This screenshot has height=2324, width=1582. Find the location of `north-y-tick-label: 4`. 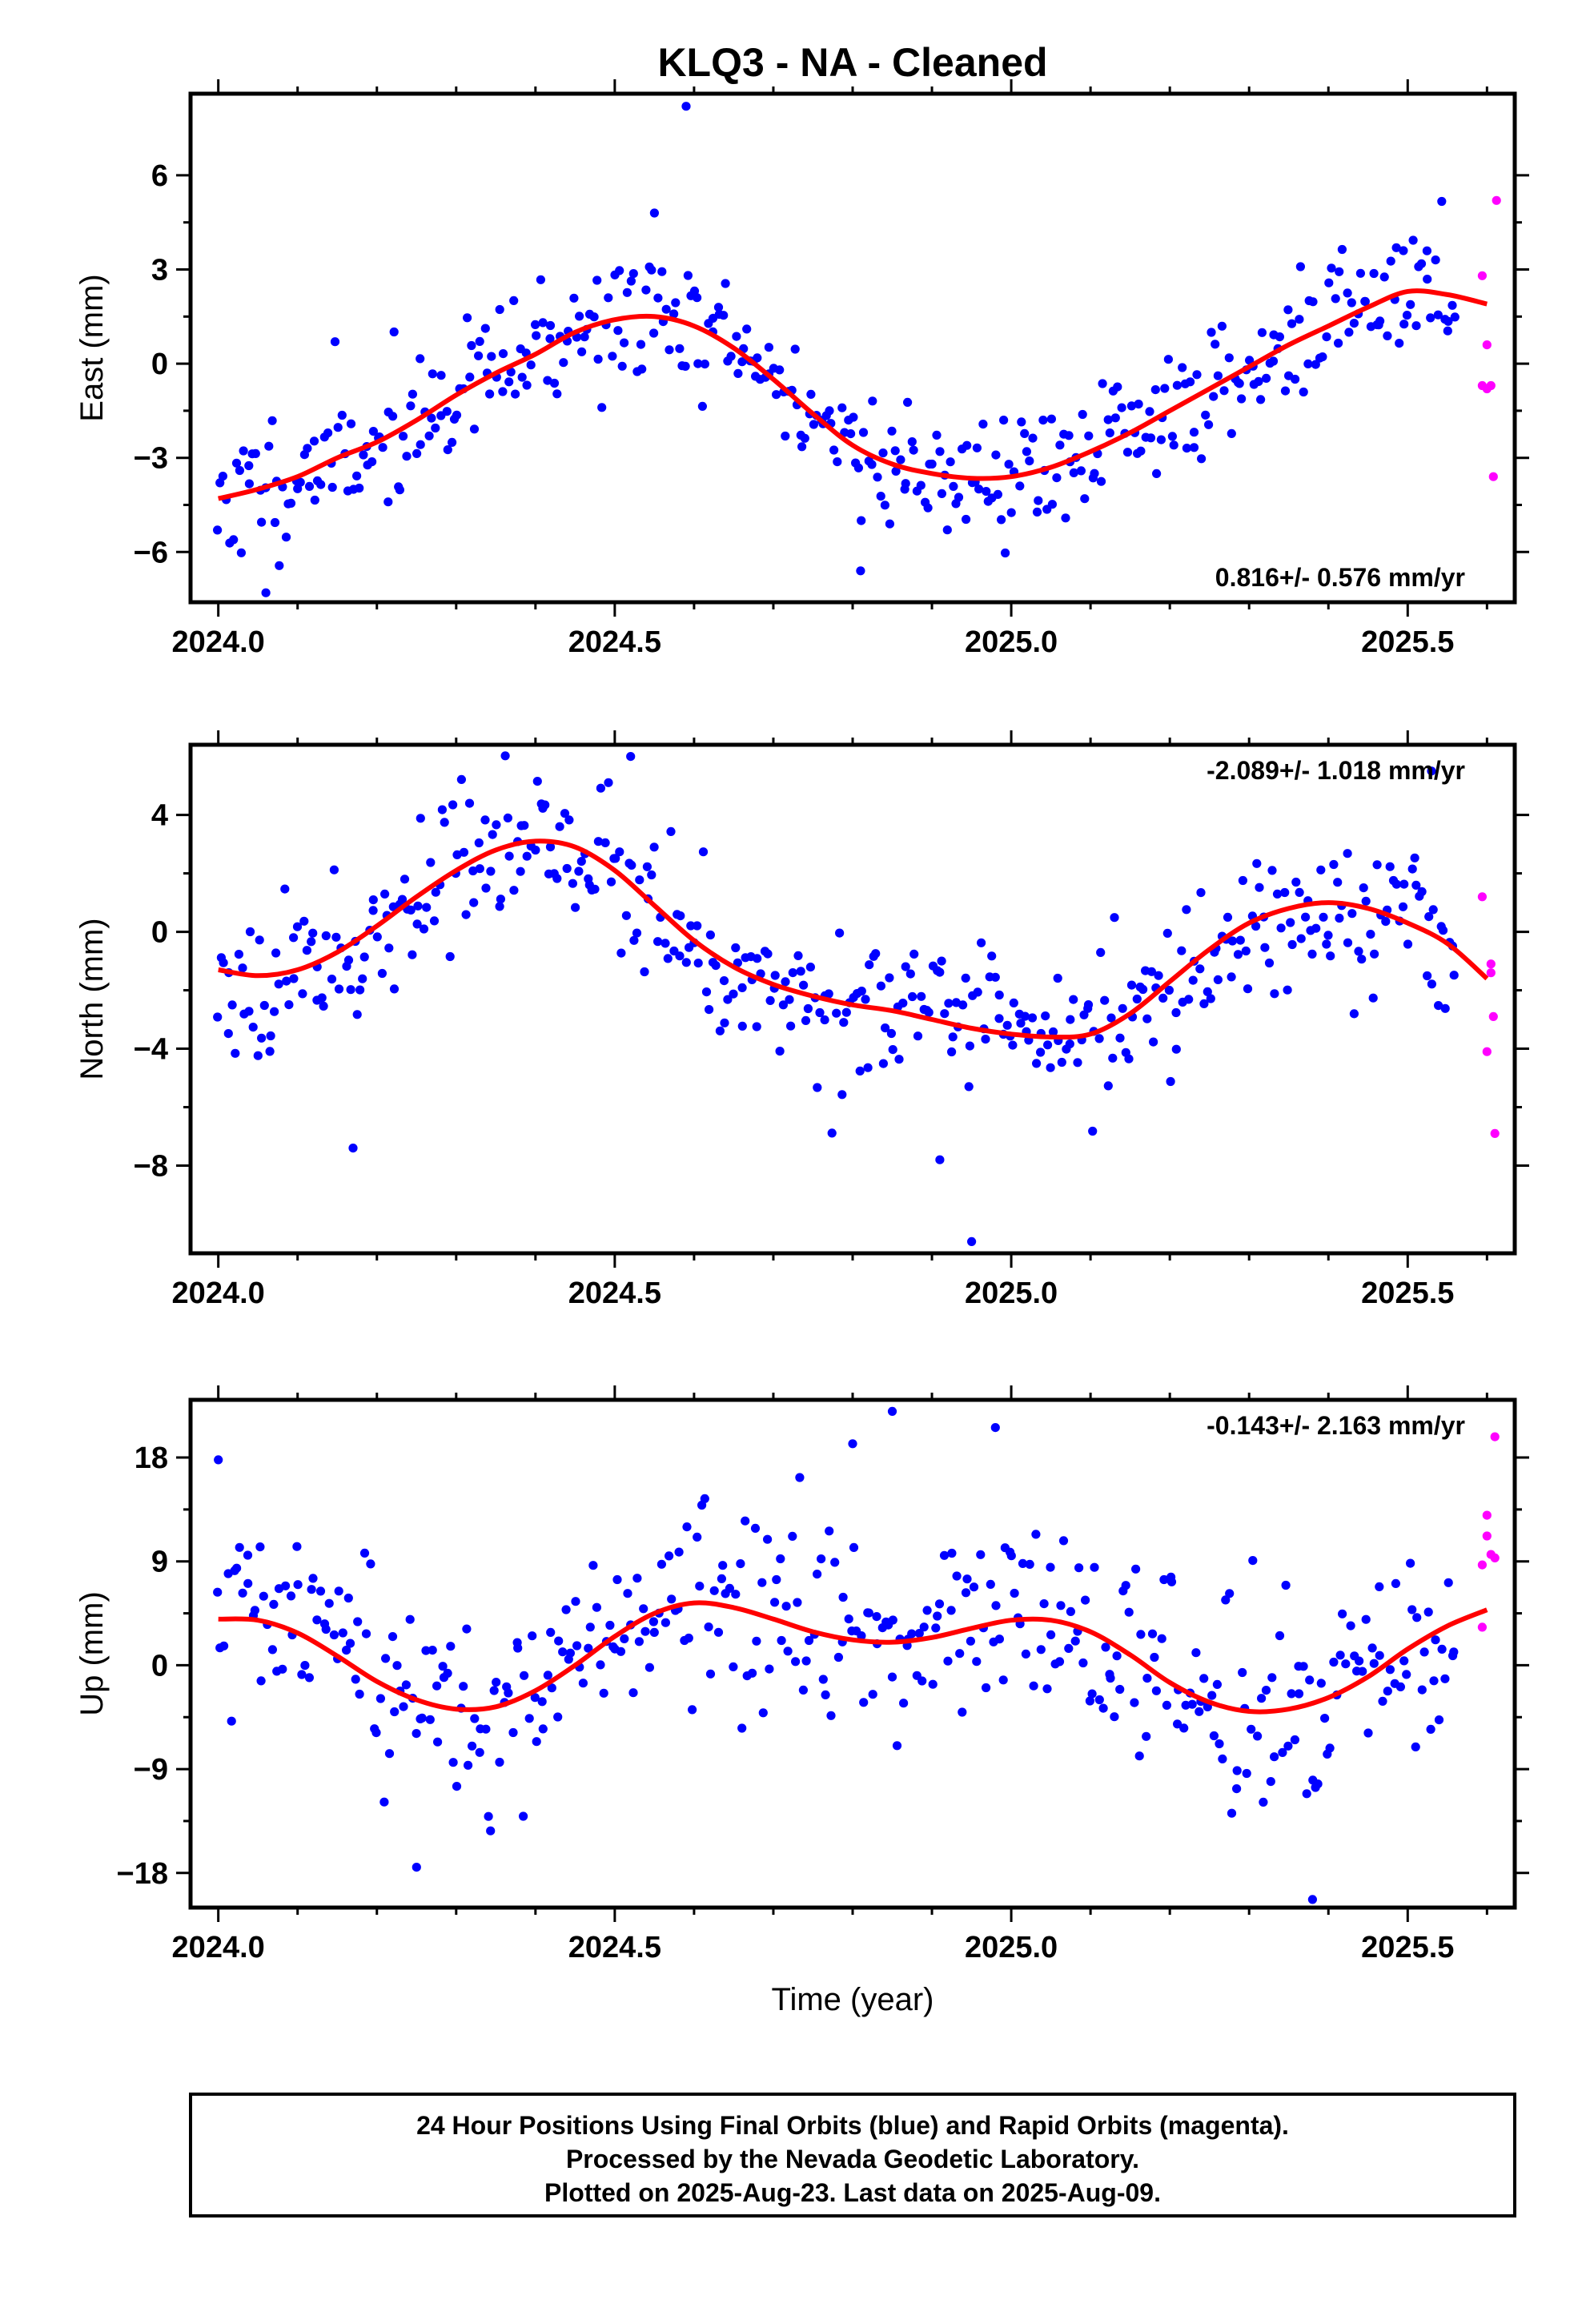

north-y-tick-label: 4 is located at coordinates (159, 816).